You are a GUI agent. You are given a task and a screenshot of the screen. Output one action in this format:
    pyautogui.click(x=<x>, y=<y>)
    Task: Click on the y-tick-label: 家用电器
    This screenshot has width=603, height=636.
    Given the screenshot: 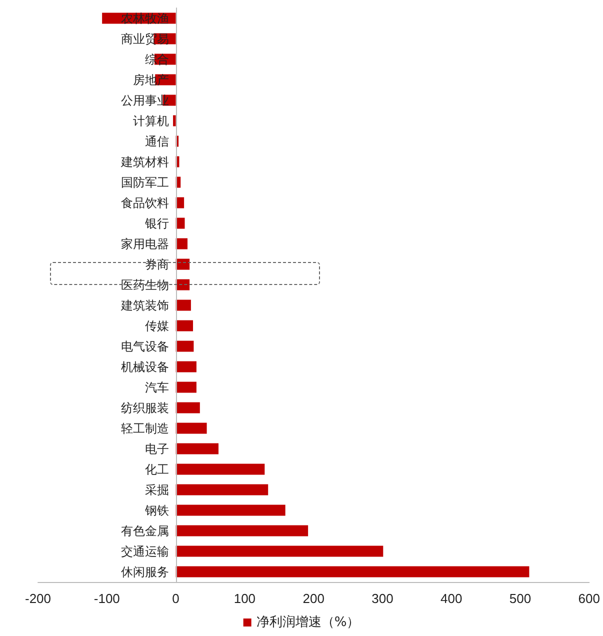 What is the action you would take?
    pyautogui.click(x=145, y=243)
    